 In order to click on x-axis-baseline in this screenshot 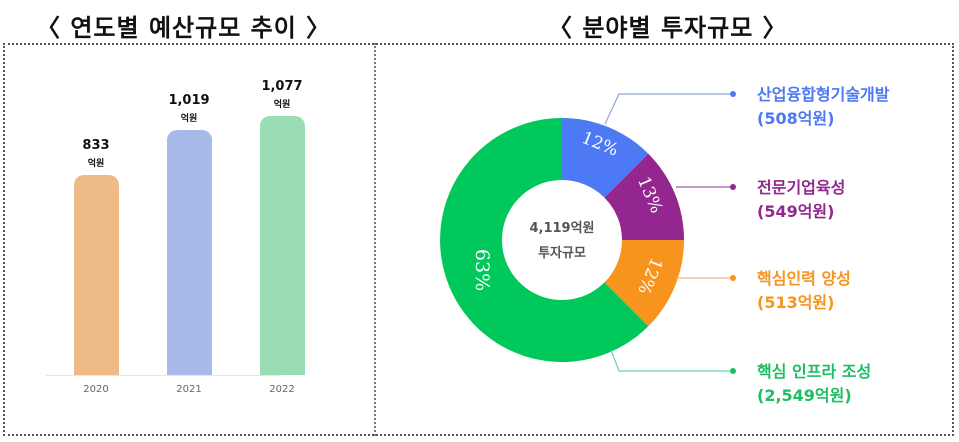, I will do `click(163, 375)`.